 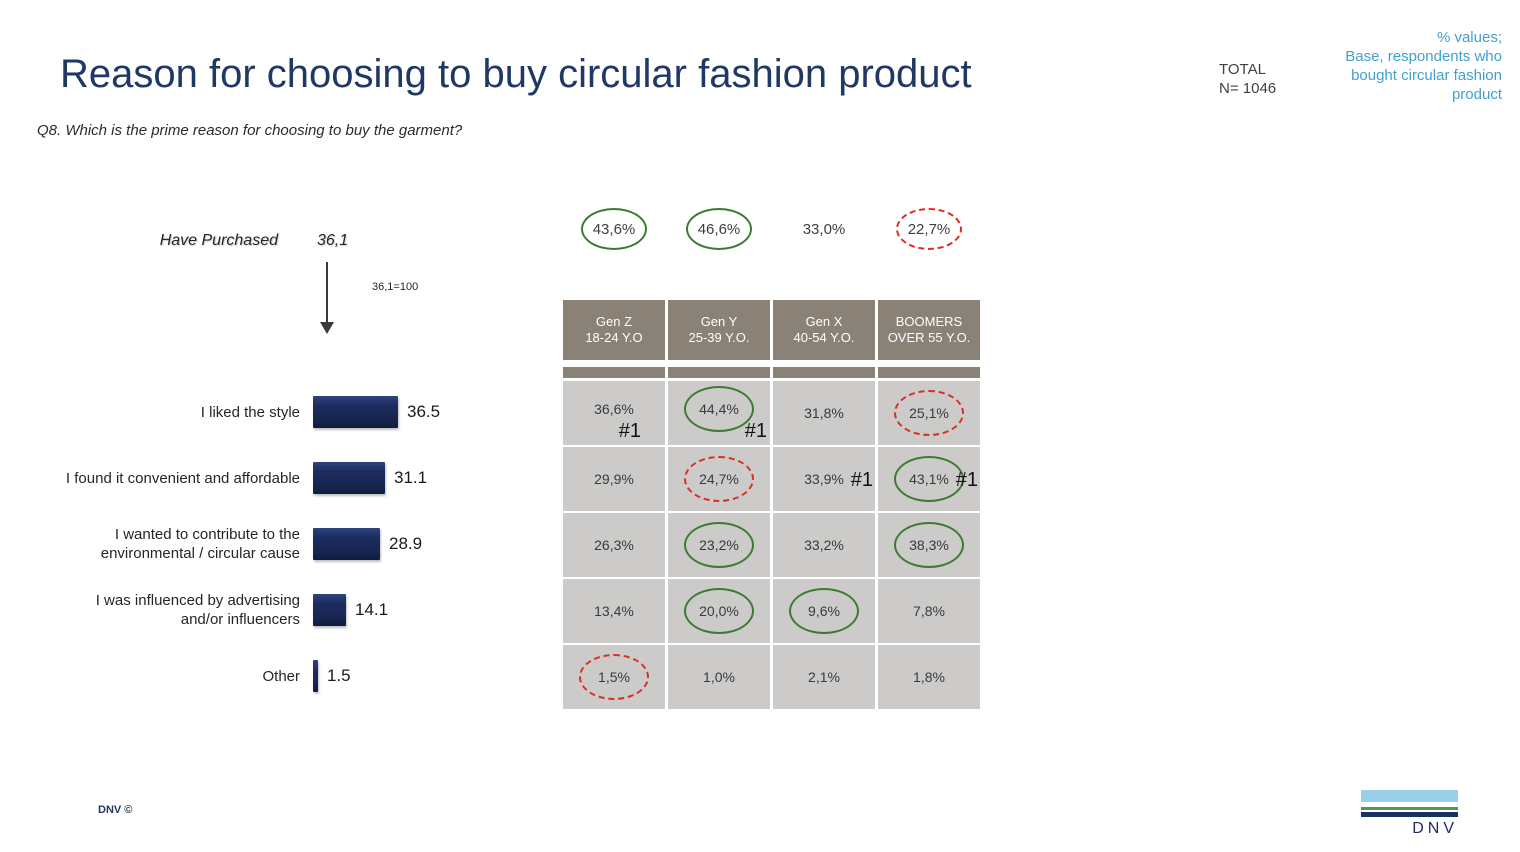 What do you see at coordinates (310, 412) in the screenshot?
I see `bar-row: I liked the style 36.5` at bounding box center [310, 412].